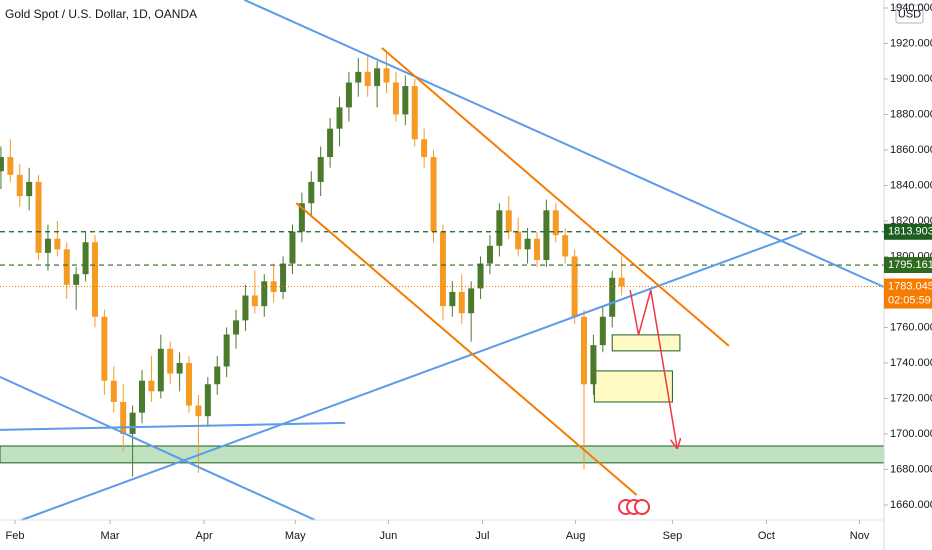  I want to click on x-tick-label: Feb, so click(15, 536).